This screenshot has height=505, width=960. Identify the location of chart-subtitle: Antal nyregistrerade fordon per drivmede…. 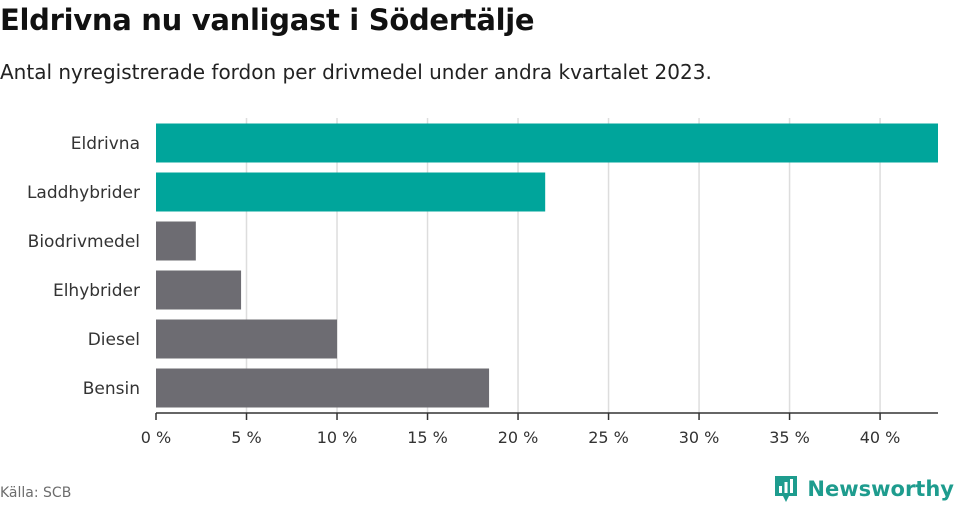
(356, 72).